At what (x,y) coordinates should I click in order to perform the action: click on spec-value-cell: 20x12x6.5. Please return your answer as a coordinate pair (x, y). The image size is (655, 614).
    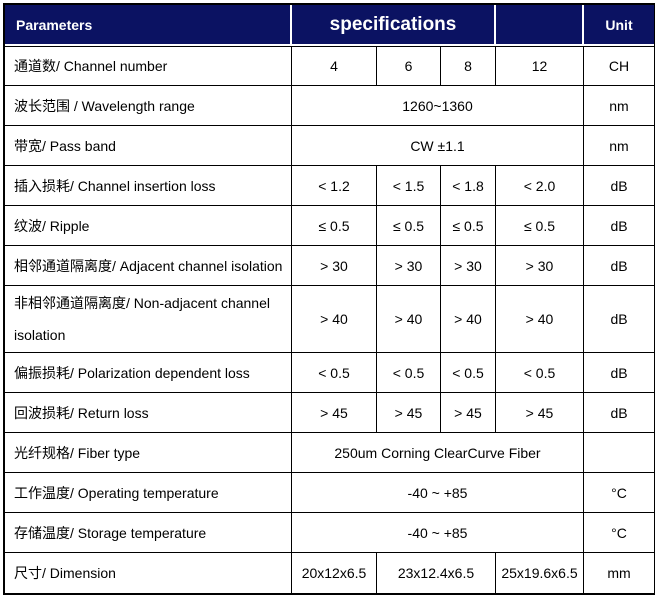
    Looking at the image, I should click on (334, 573).